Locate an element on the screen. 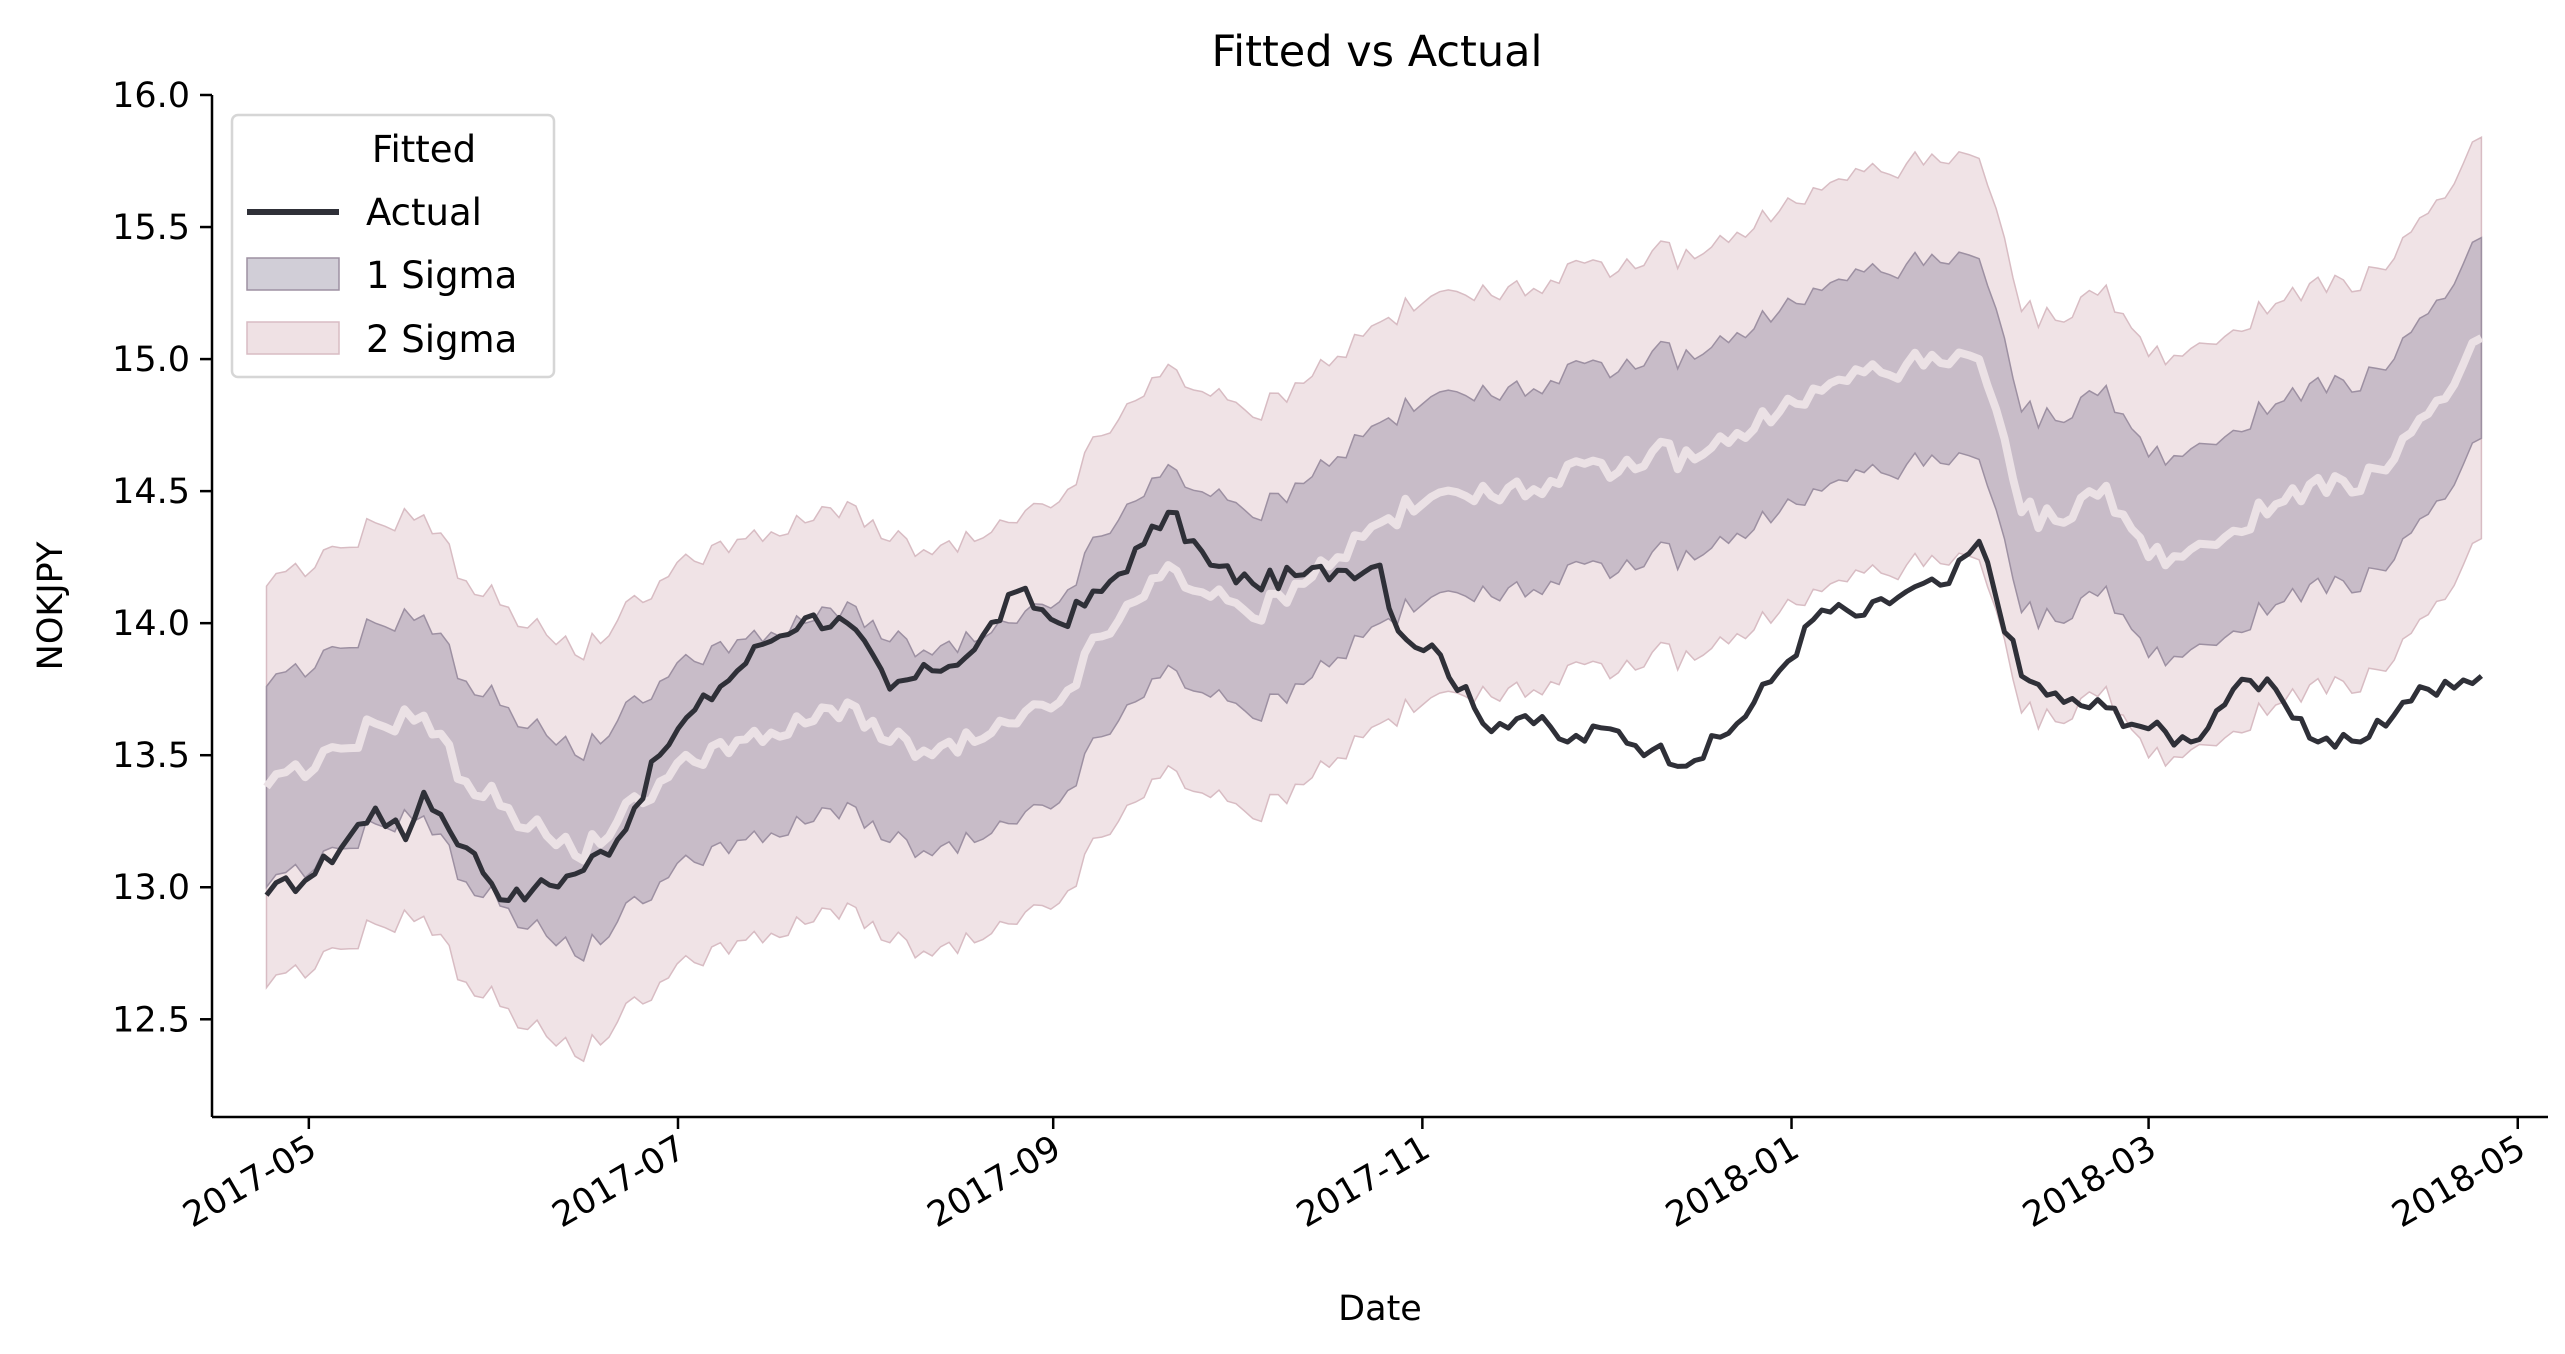  y-ticks: 12.5 13.0 13.5 14.0 14.5 15.0 15.5 16.0 is located at coordinates (162, 558).